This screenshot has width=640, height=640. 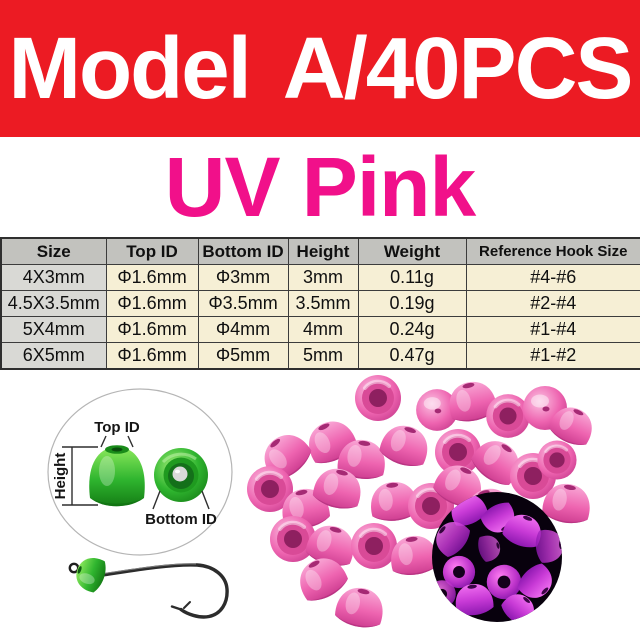 I want to click on cell-weight: 0.24g, so click(x=412, y=329).